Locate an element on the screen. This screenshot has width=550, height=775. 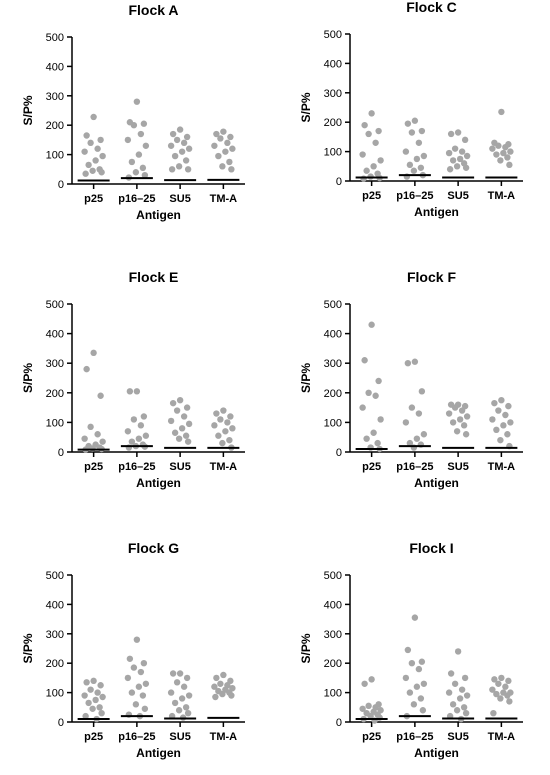
x-tick-label: TM-A is located at coordinates (502, 196).